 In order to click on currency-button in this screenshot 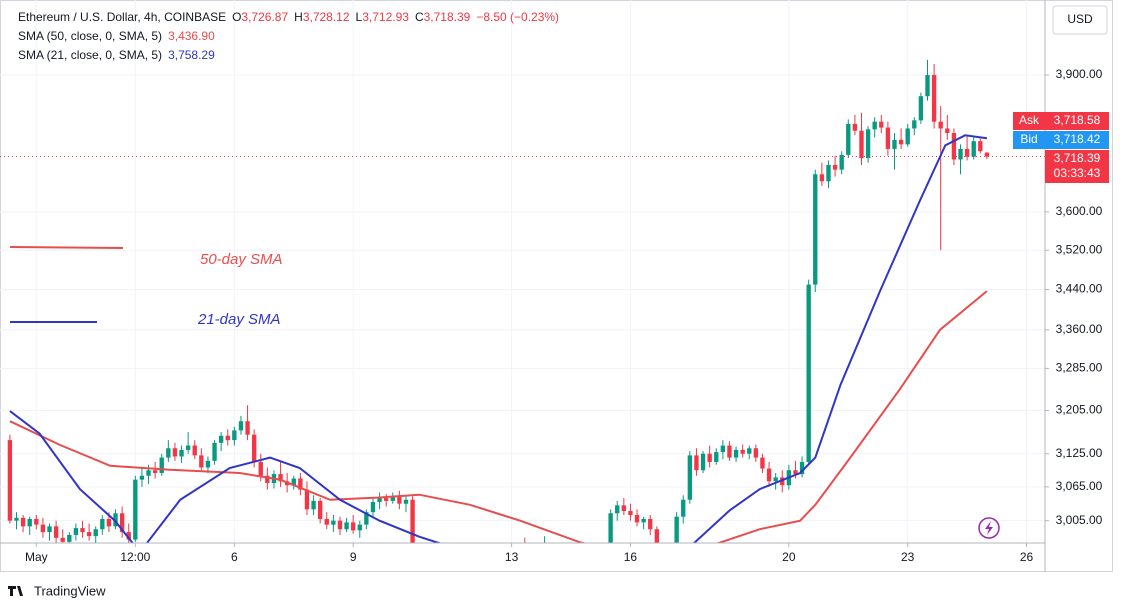, I will do `click(1080, 20)`.